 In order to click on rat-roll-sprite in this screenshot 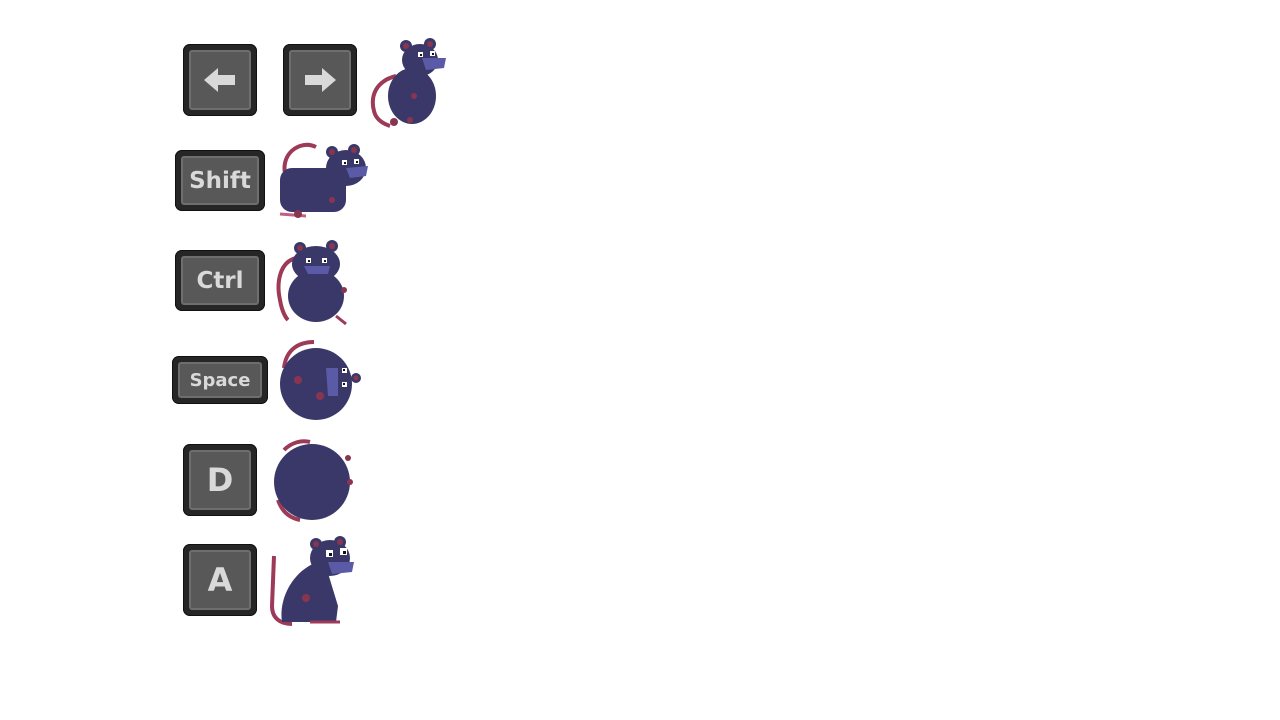, I will do `click(313, 480)`.